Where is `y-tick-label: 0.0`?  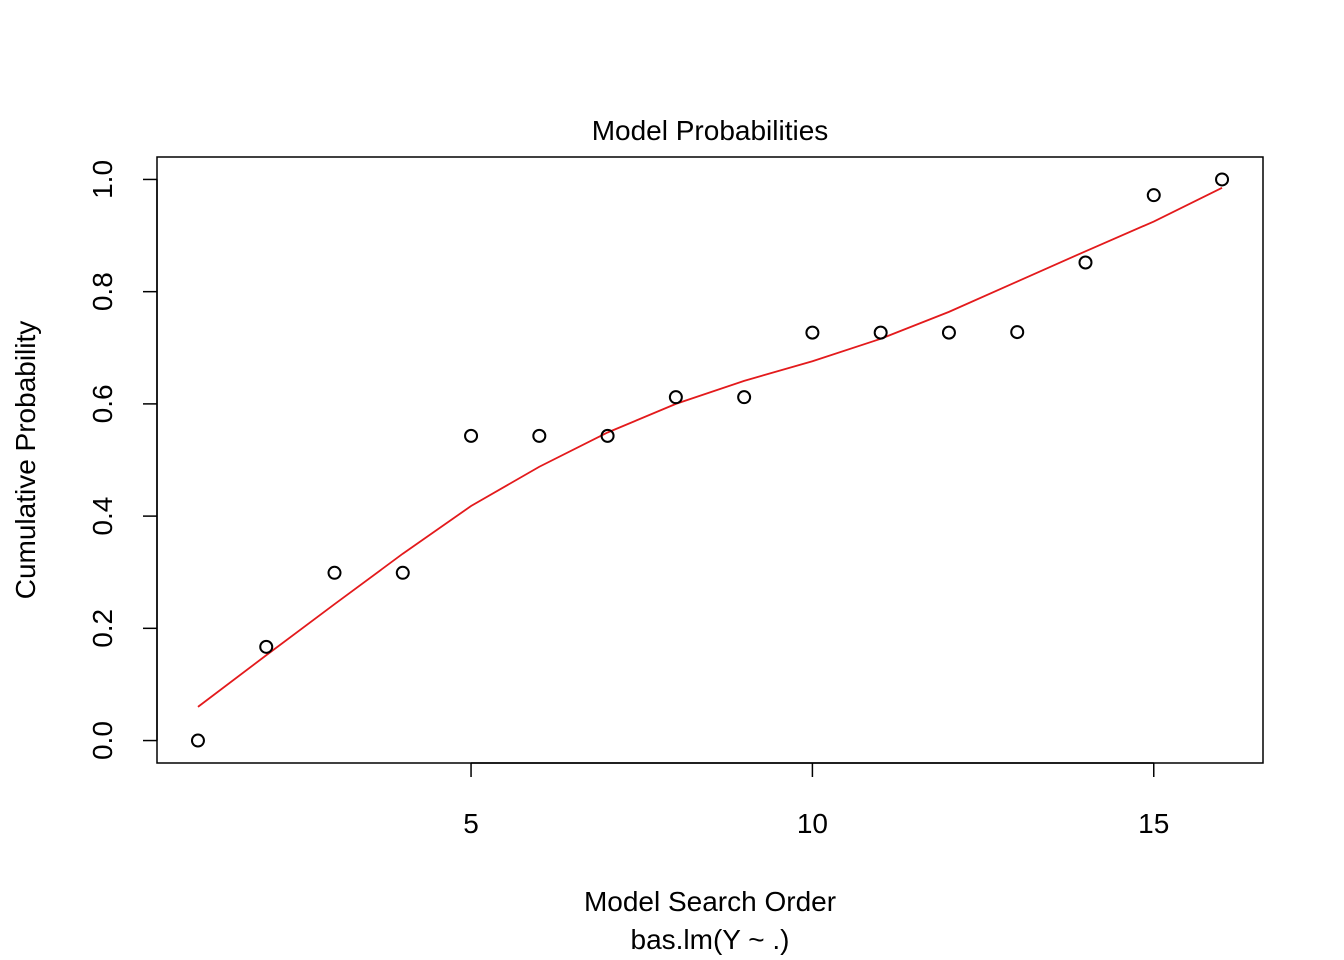
y-tick-label: 0.0 is located at coordinates (102, 740).